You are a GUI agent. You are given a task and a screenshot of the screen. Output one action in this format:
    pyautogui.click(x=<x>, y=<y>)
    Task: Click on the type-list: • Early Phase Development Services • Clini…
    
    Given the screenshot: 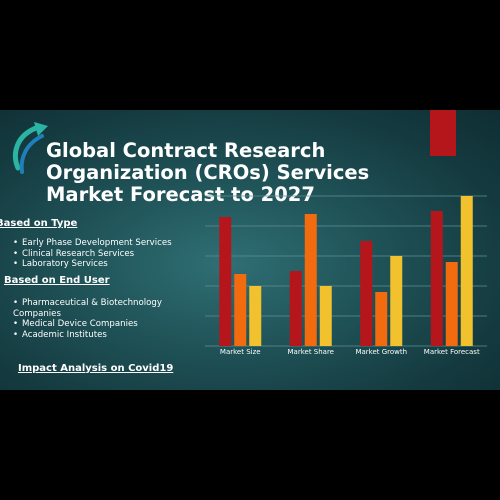 What is the action you would take?
    pyautogui.click(x=90, y=254)
    